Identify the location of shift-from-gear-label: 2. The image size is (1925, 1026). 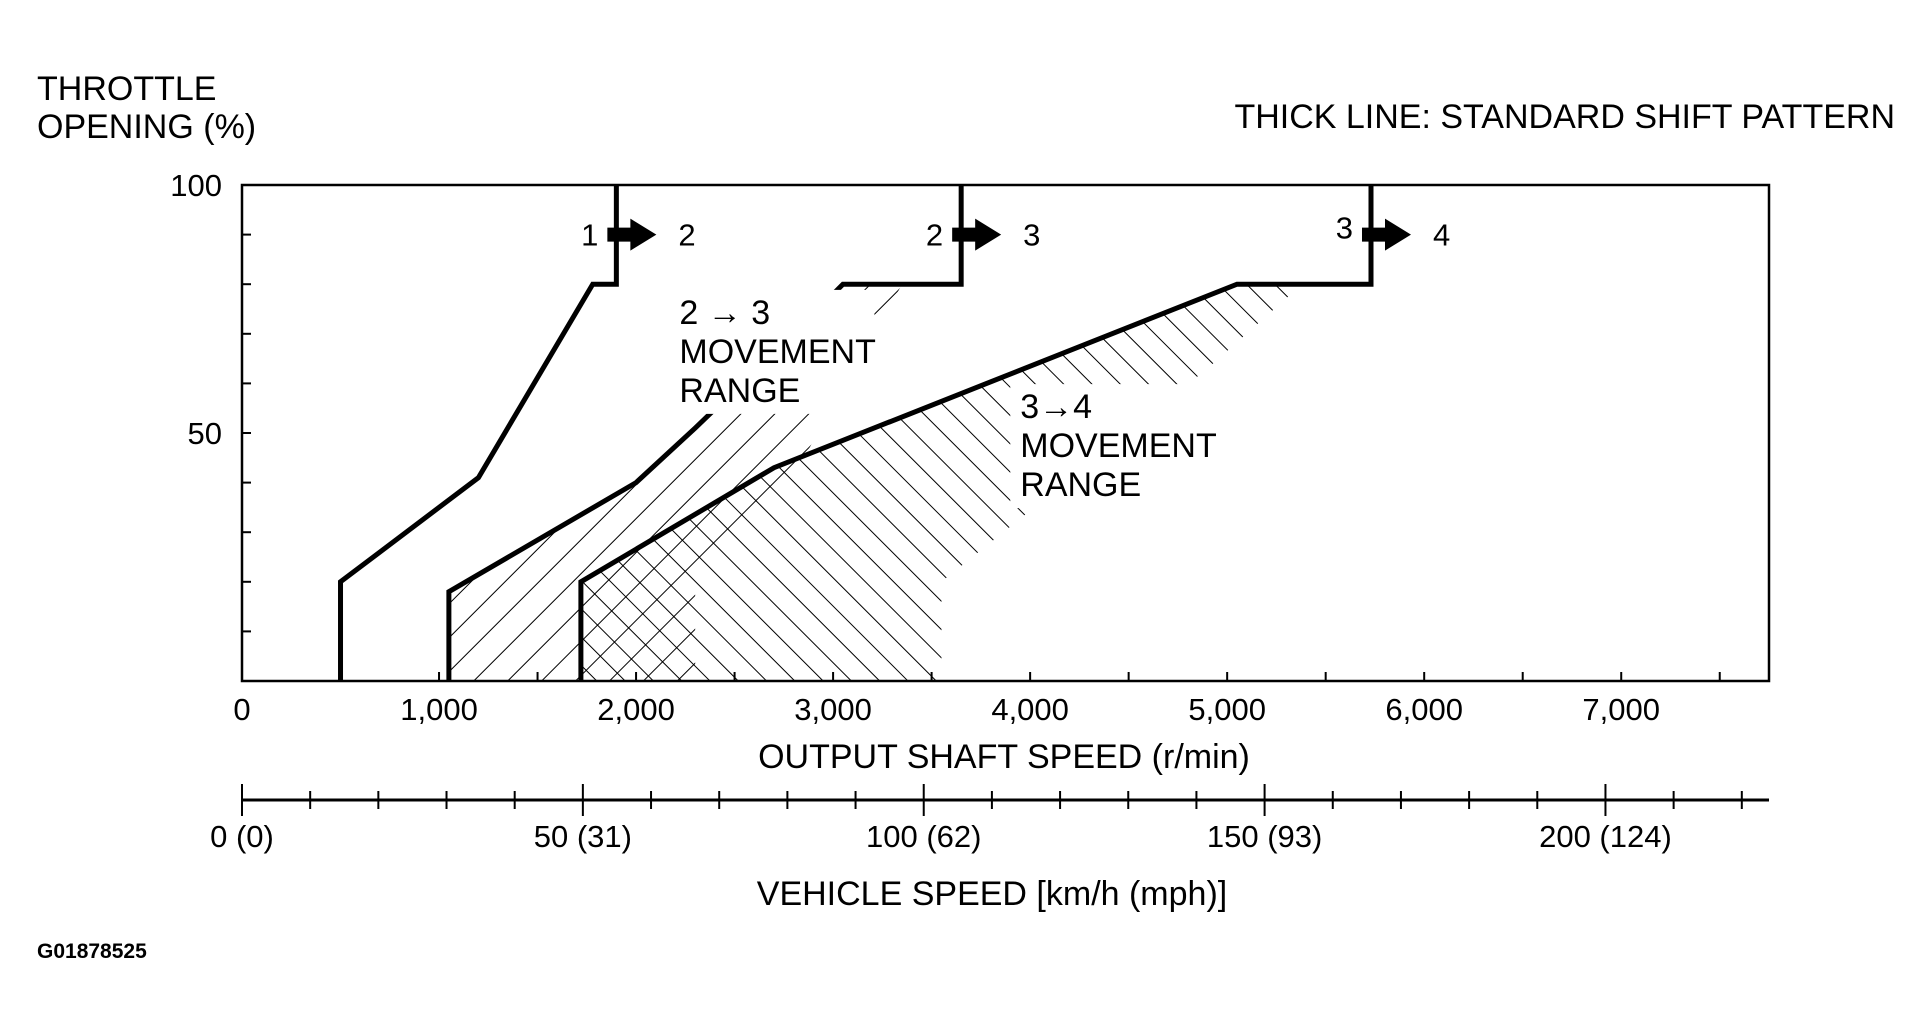
(934, 235).